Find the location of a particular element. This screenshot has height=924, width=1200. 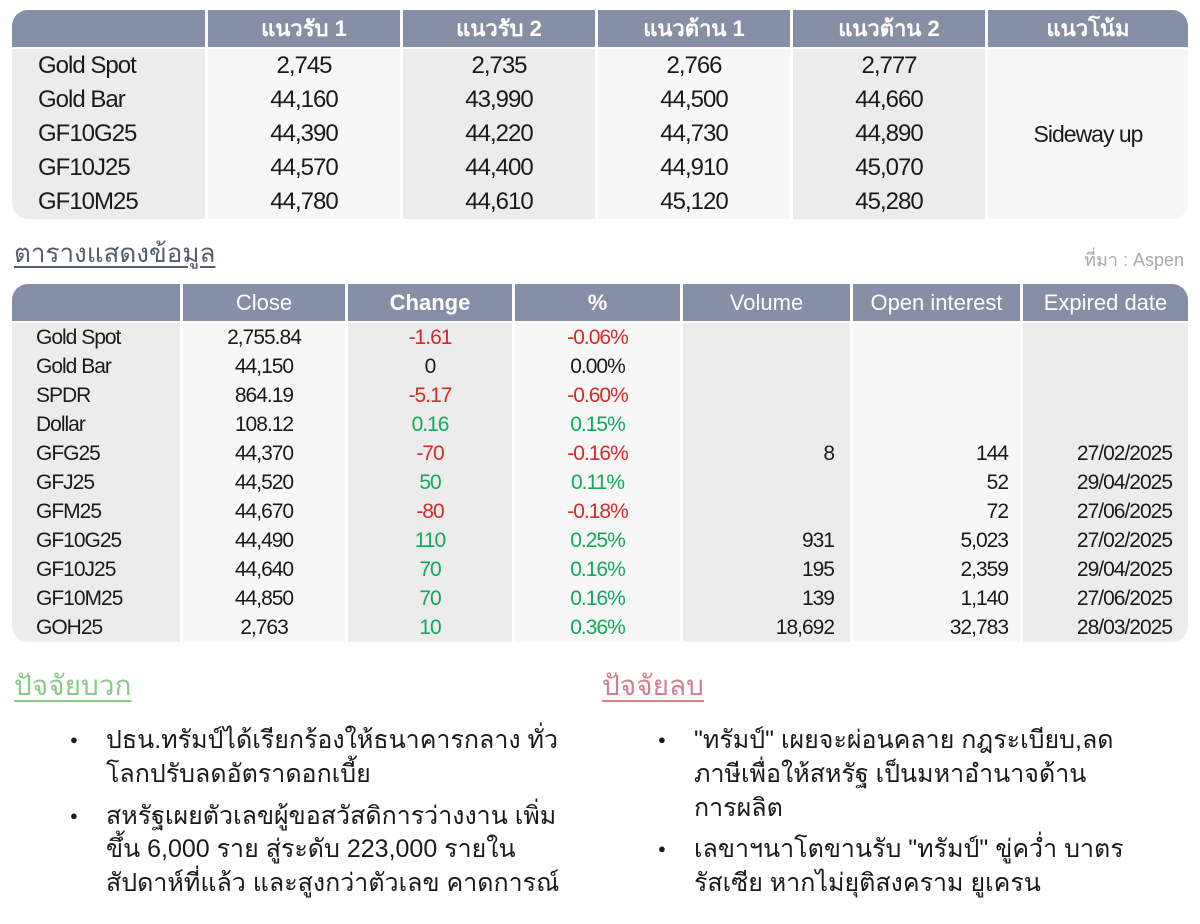

data-row: GFG25 44,370 -70 -0.16% 8 144 27/02/2025 is located at coordinates (600, 453).